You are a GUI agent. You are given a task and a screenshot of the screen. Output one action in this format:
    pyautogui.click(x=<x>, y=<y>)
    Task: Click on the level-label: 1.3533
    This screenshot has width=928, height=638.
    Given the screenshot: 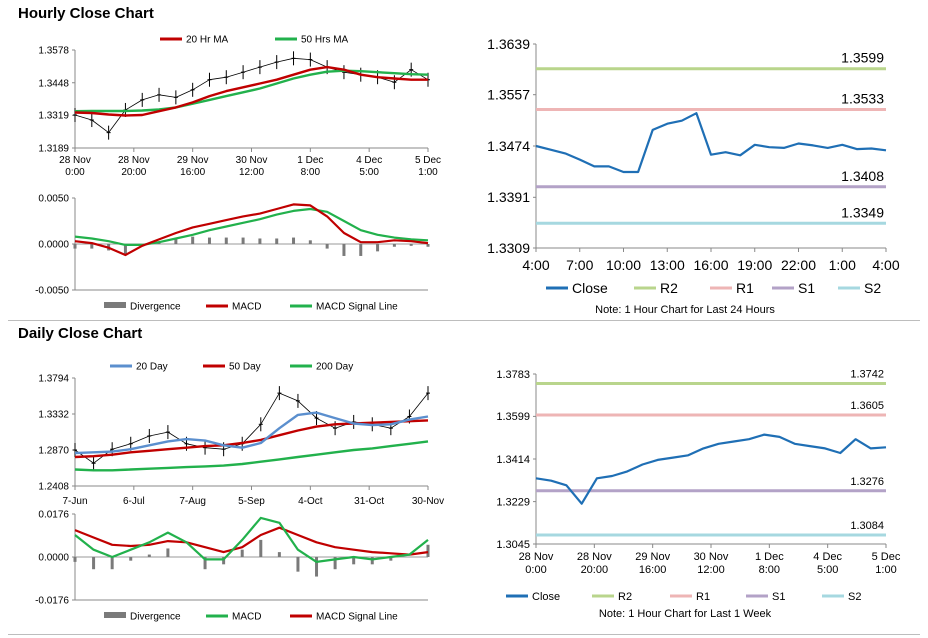 What is the action you would take?
    pyautogui.click(x=862, y=99)
    